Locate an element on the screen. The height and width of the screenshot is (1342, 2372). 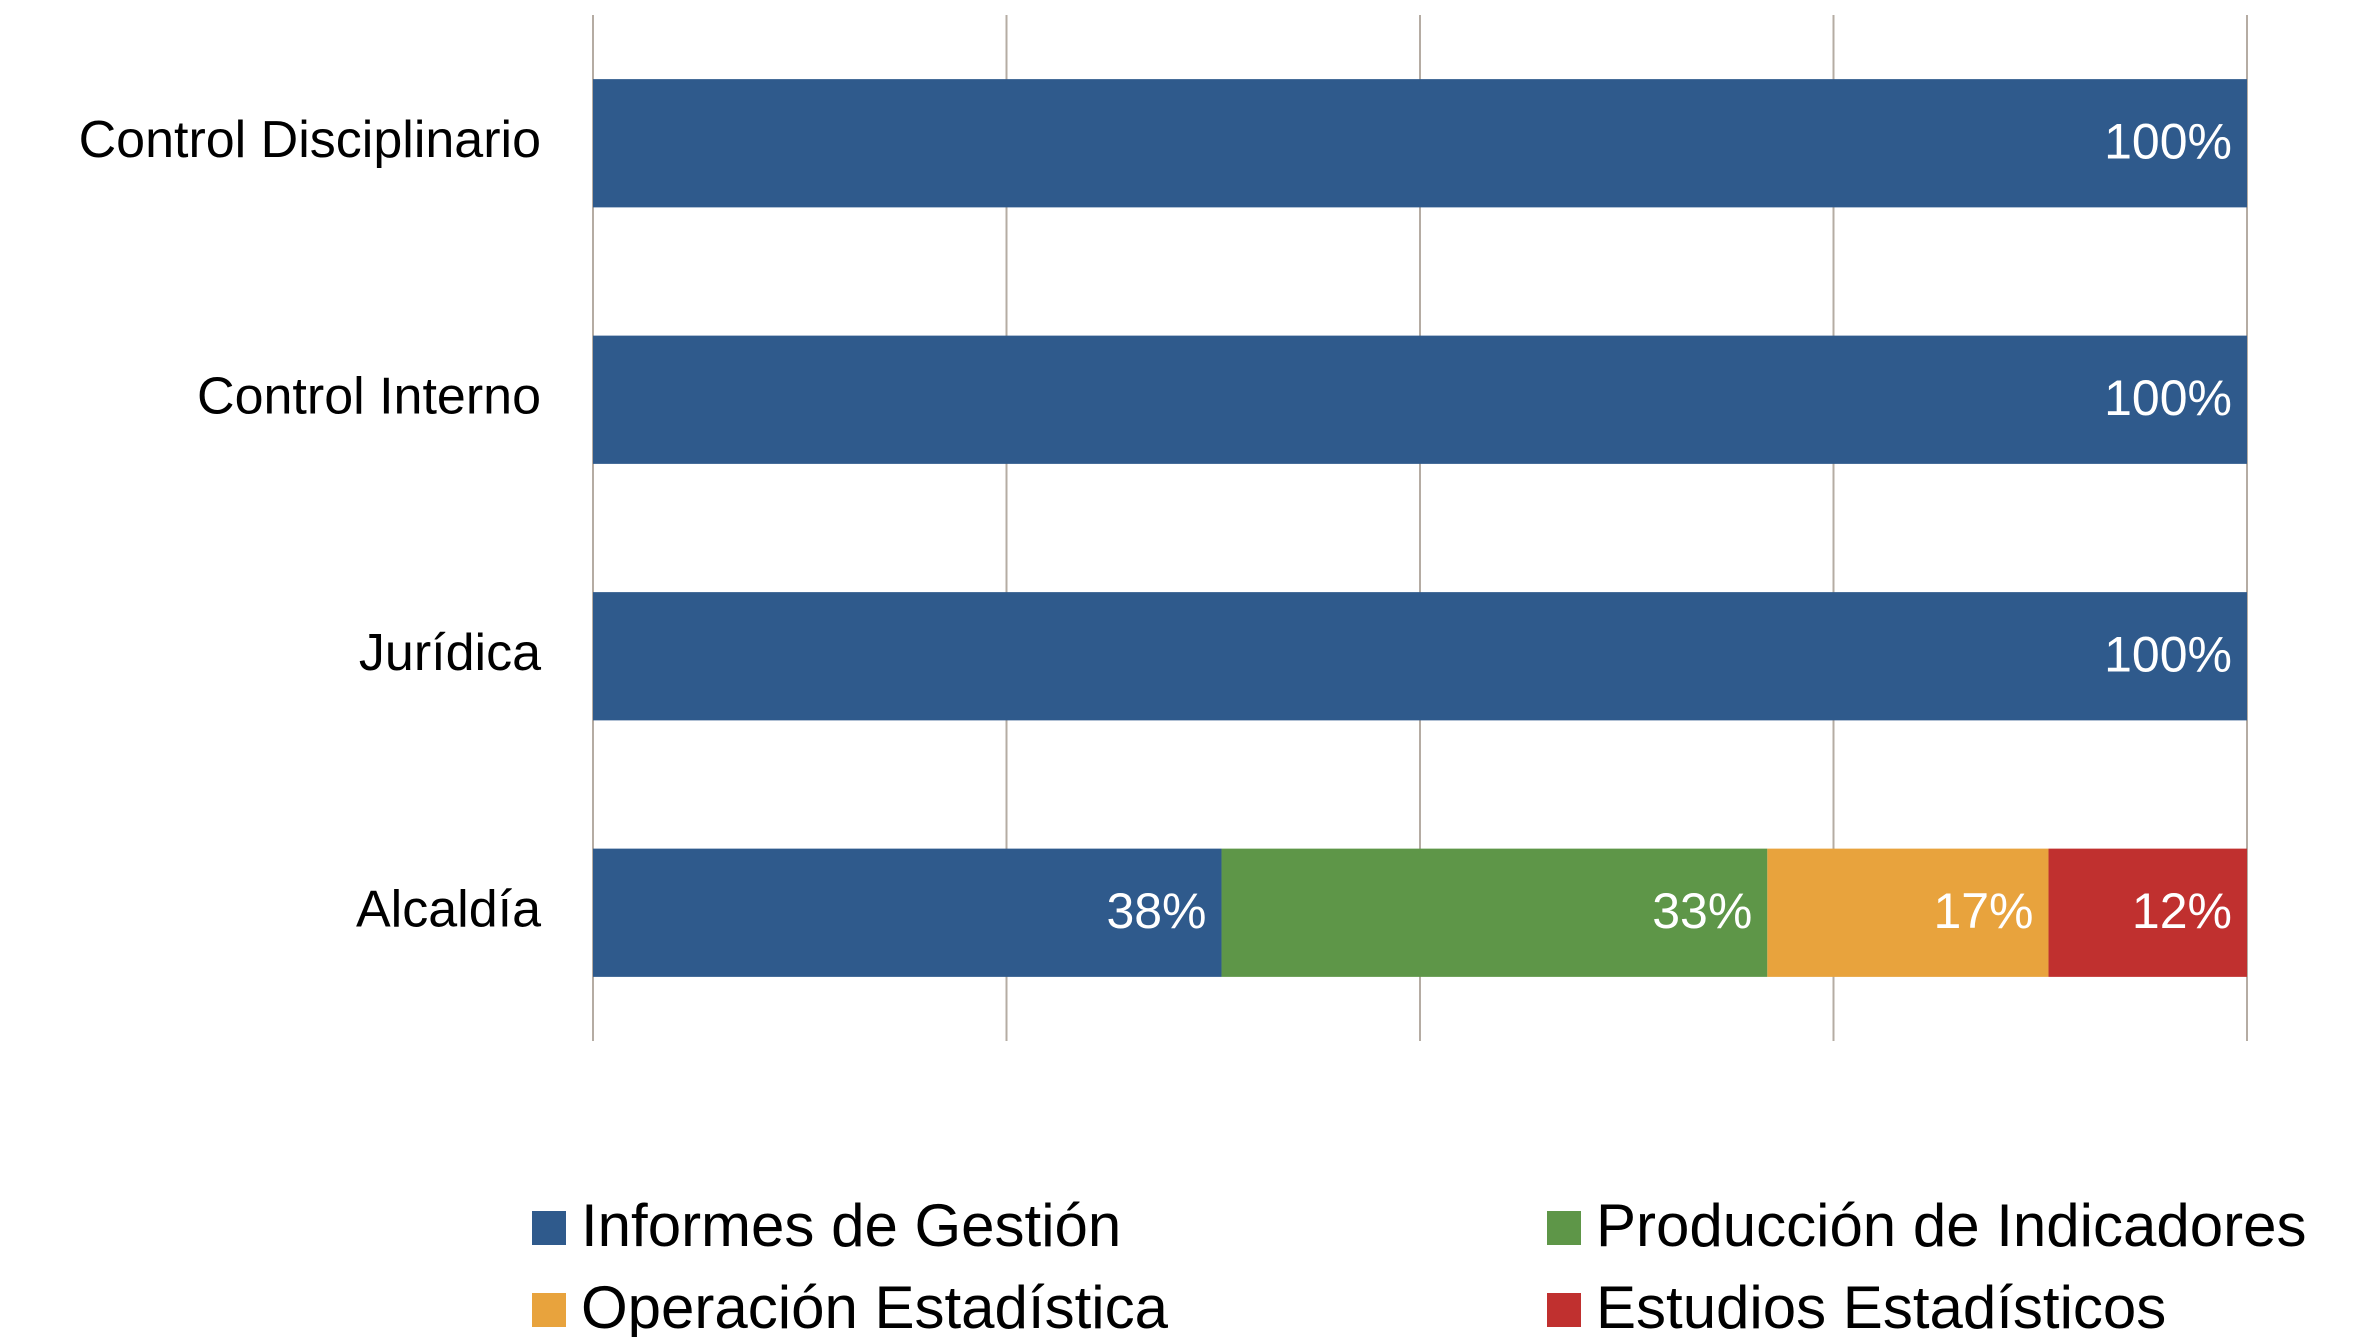
y-tick-label: Control Disciplinario is located at coordinates (310, 140).